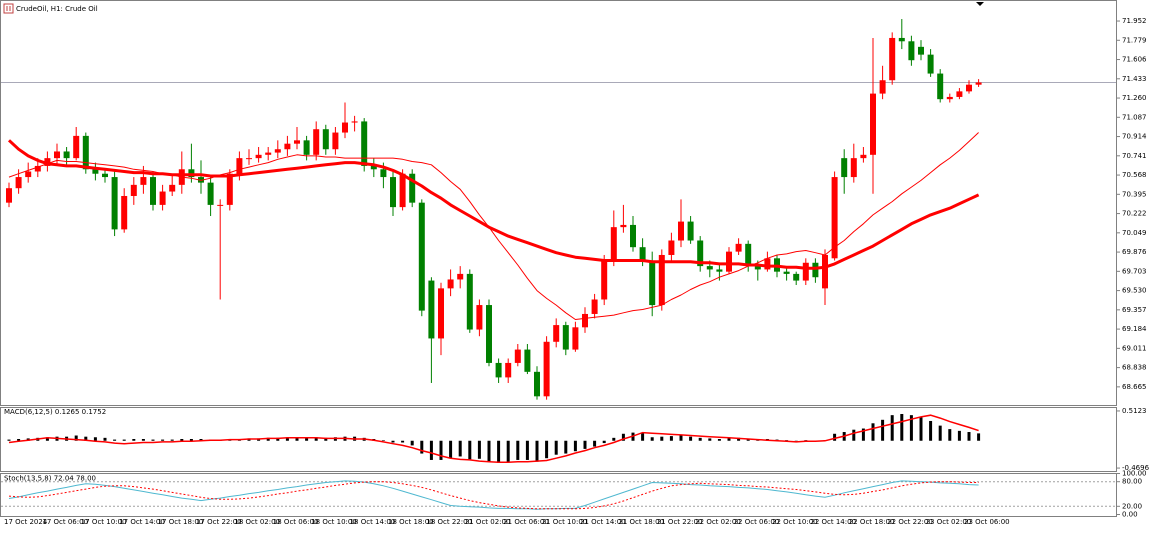  What do you see at coordinates (987, 522) in the screenshot?
I see `x-tick-label: 23 Oct 06:00` at bounding box center [987, 522].